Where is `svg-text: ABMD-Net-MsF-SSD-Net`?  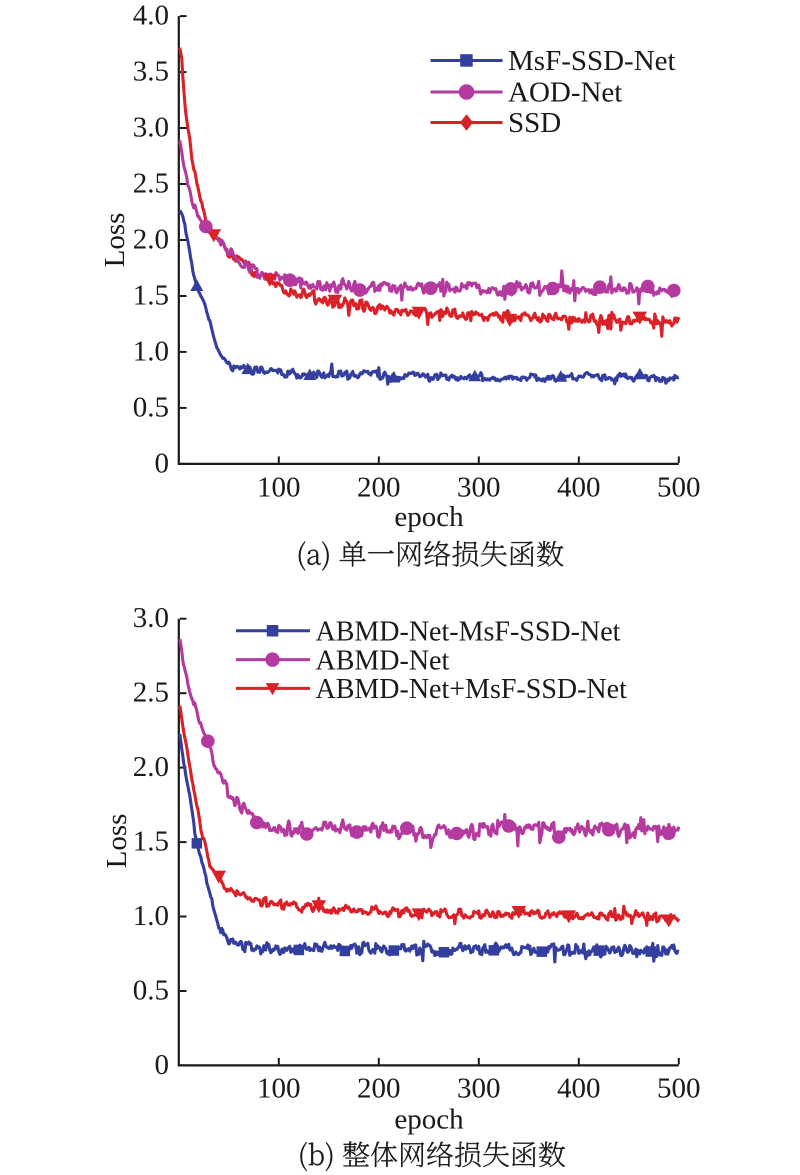 svg-text: ABMD-Net-MsF-SSD-Net is located at coordinates (468, 632).